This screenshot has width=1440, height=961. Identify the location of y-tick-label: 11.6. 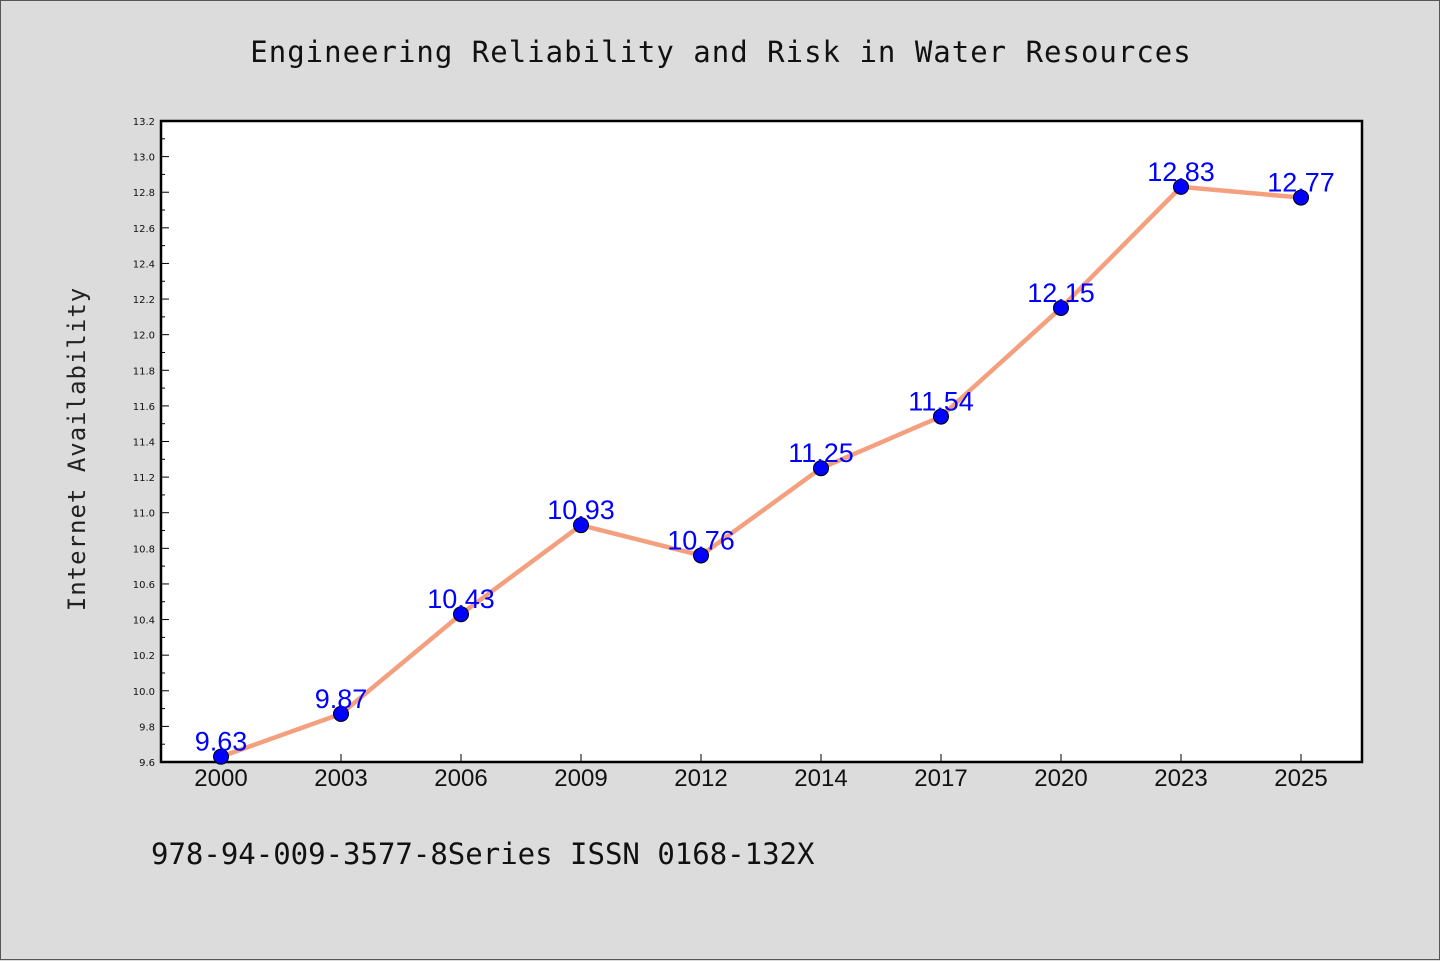
(144, 407).